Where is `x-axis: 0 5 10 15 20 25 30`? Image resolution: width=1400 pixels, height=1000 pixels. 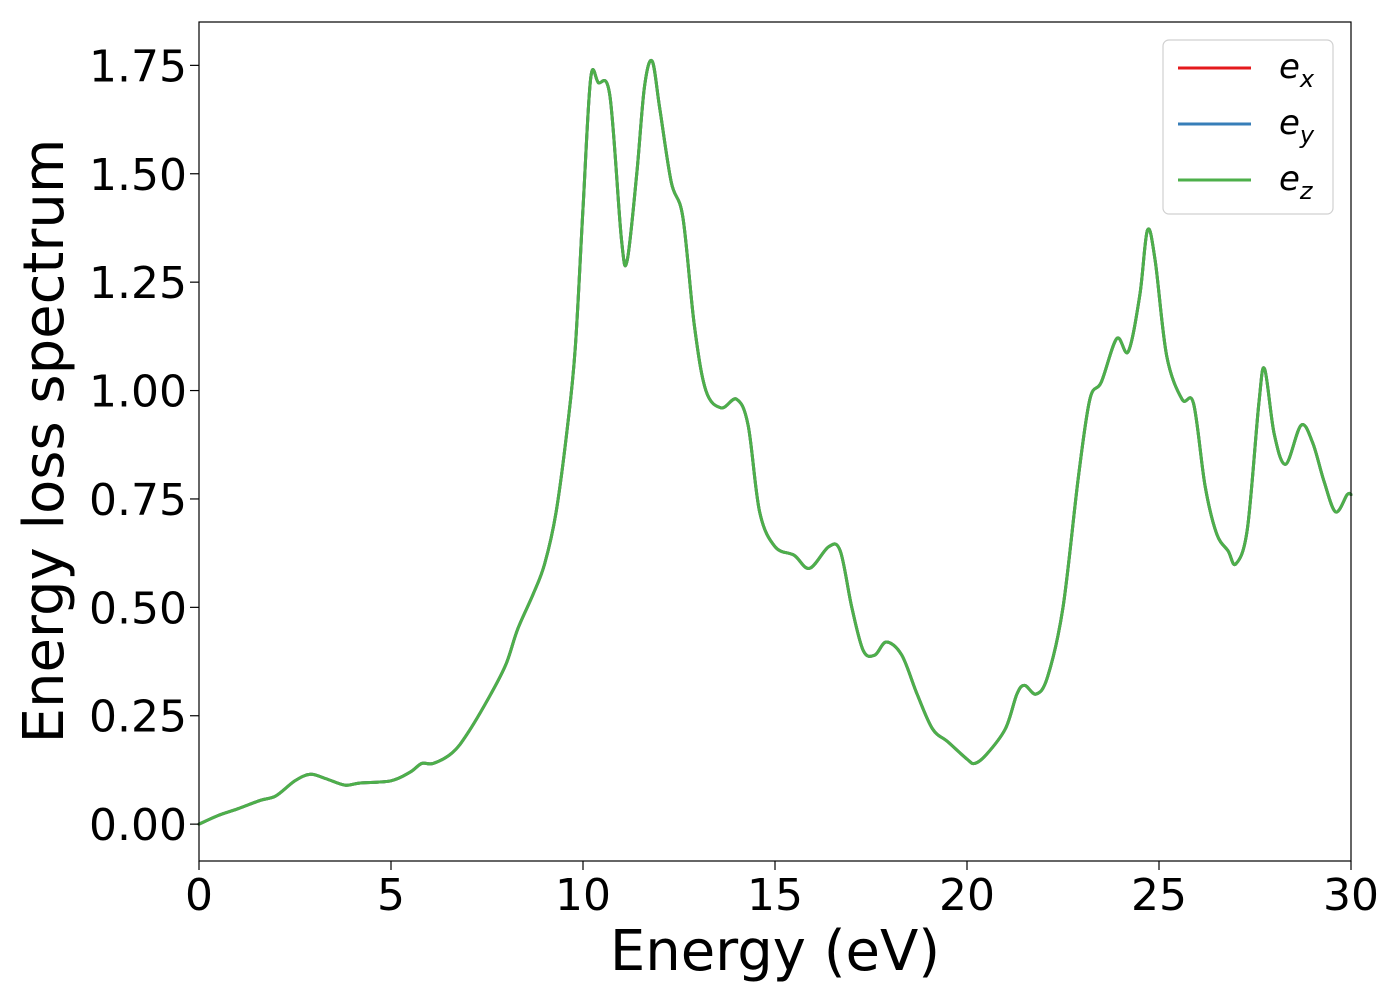
x-axis: 0 5 10 15 20 25 30 is located at coordinates (782, 891).